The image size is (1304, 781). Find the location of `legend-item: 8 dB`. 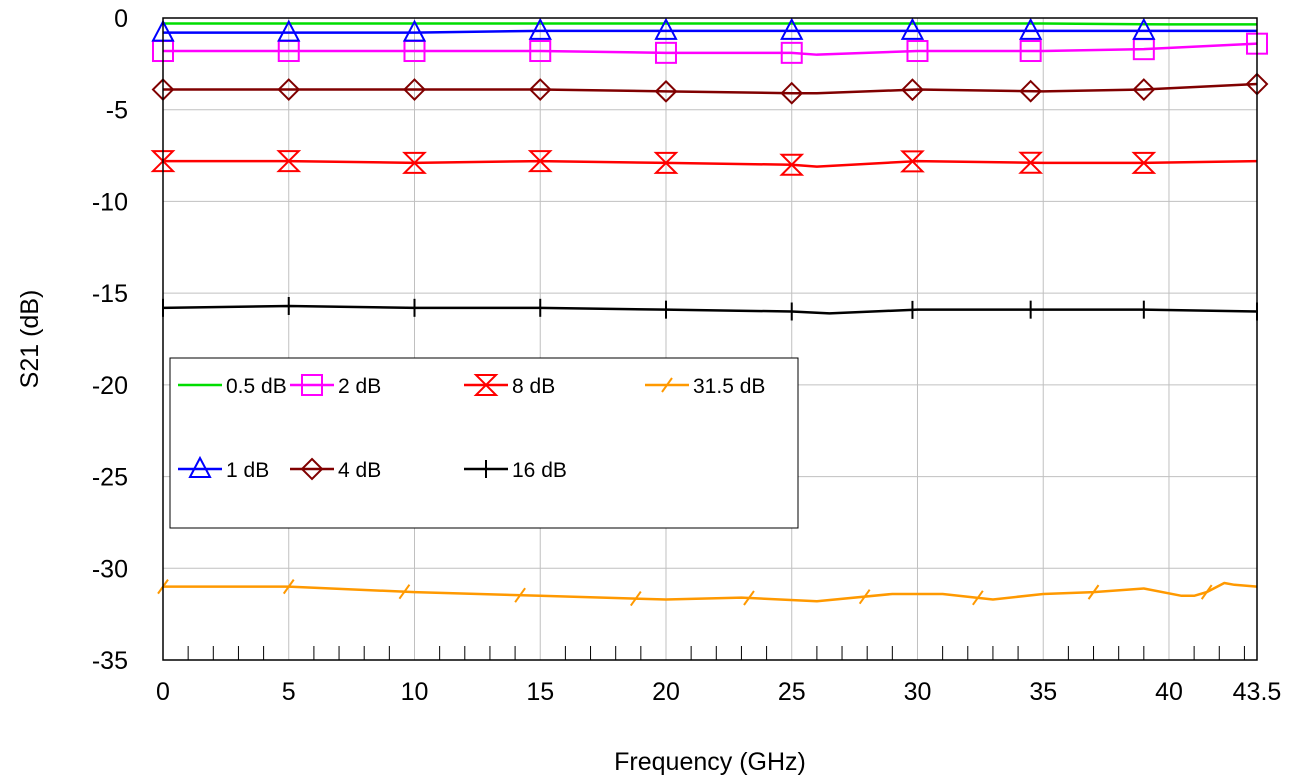

legend-item: 8 dB is located at coordinates (509, 386).